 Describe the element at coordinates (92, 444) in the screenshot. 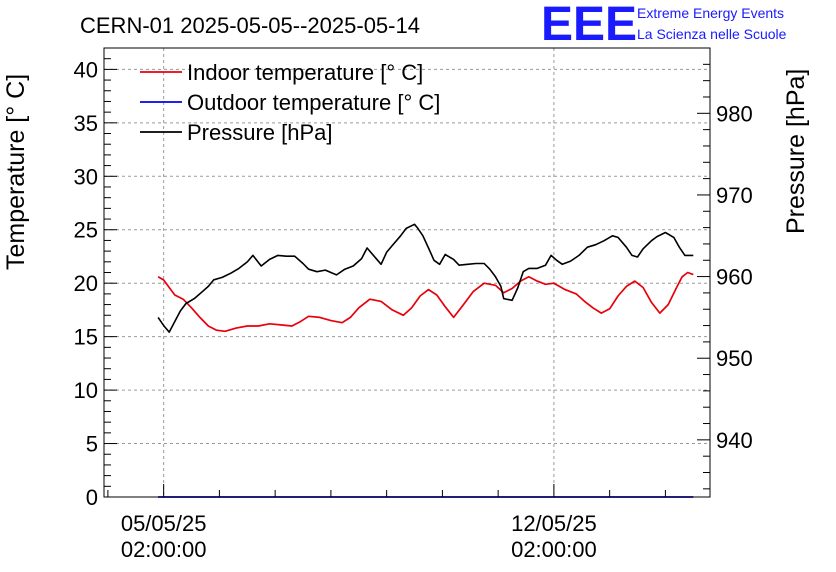

I see `y-left-tick-label: 5` at that location.